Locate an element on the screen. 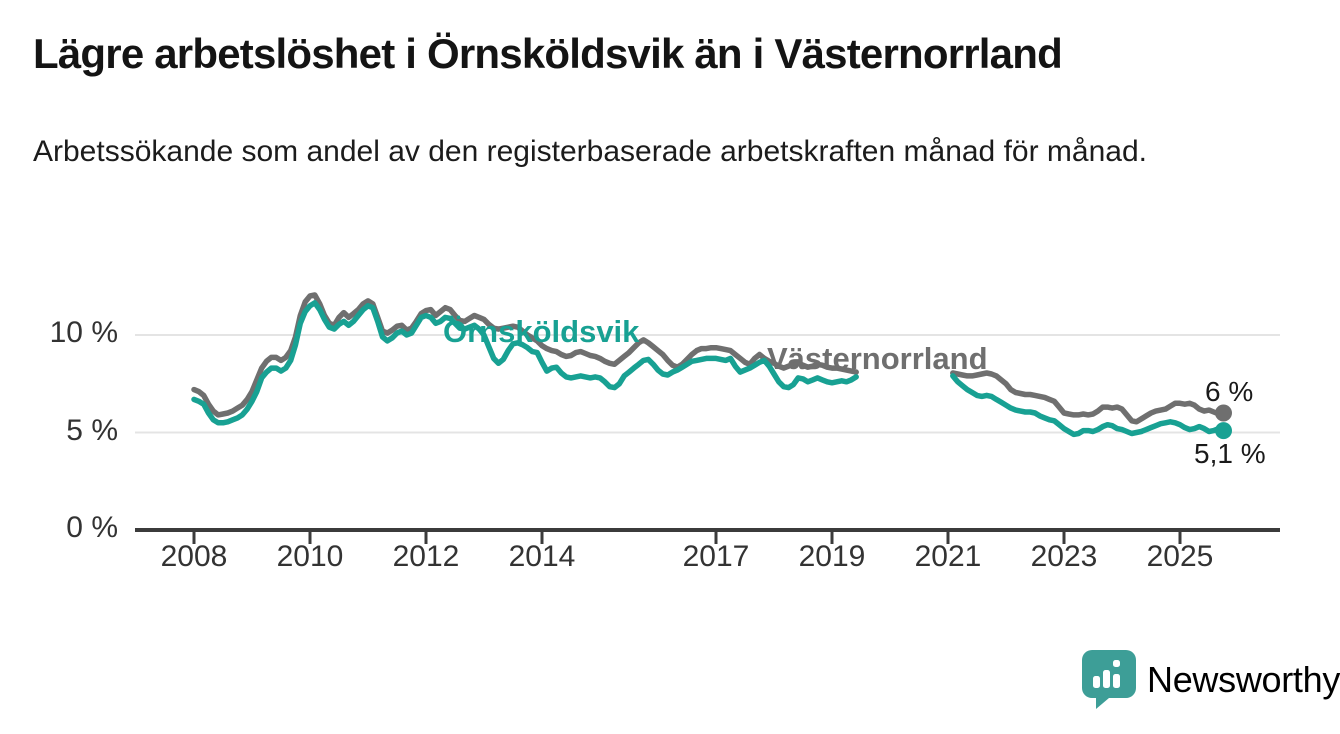 This screenshot has height=734, width=1340. x-axis-label-2012: 2012 is located at coordinates (426, 556).